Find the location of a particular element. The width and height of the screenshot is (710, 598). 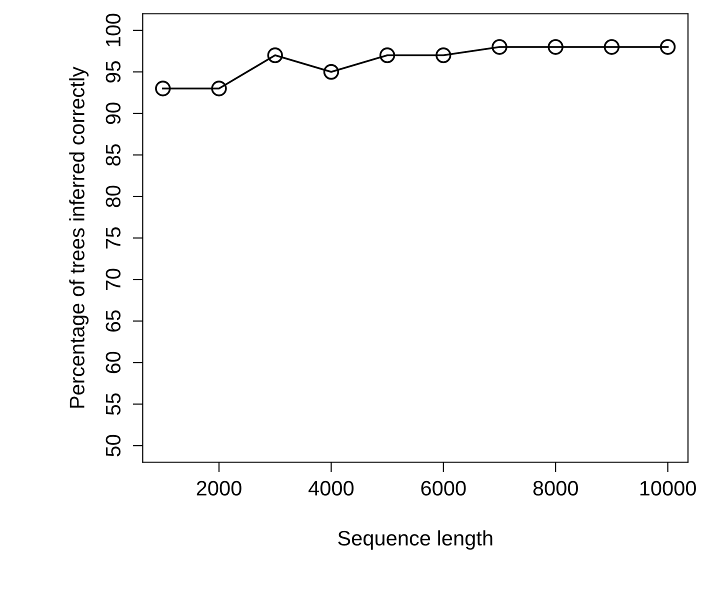

x-tick-label: 6000 is located at coordinates (443, 488).